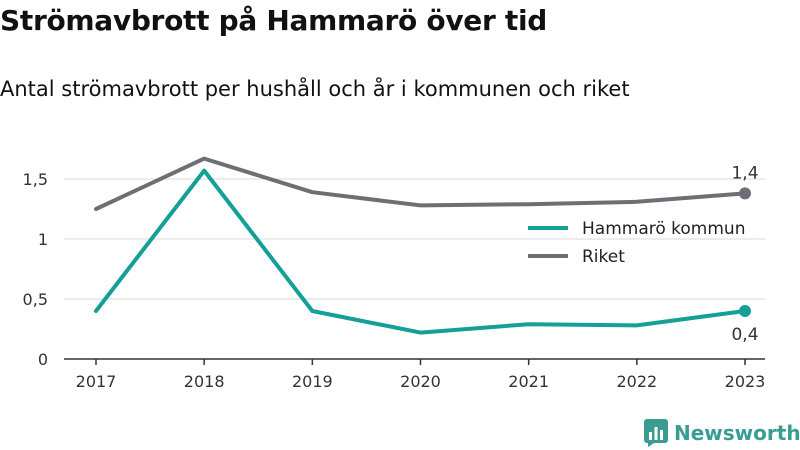  What do you see at coordinates (636, 243) in the screenshot?
I see `legend: Hammarö kommun Riket` at bounding box center [636, 243].